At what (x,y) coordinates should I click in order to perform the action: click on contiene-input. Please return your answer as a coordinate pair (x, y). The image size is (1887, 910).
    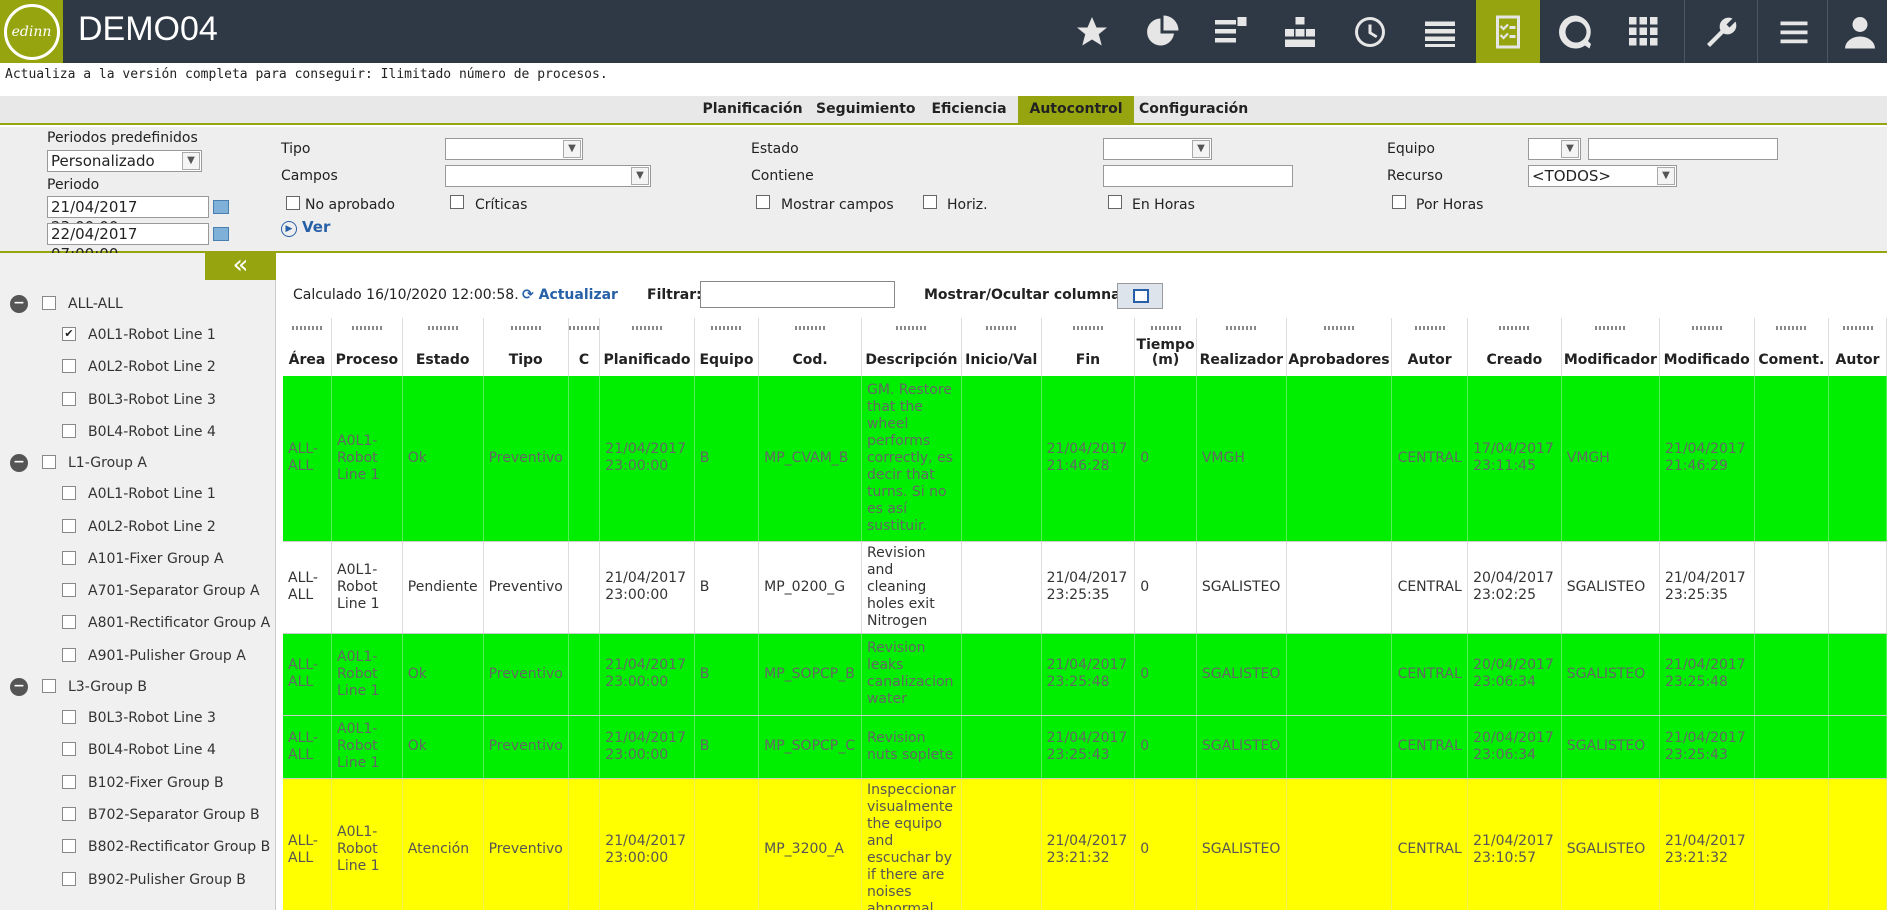
    Looking at the image, I should click on (1198, 176).